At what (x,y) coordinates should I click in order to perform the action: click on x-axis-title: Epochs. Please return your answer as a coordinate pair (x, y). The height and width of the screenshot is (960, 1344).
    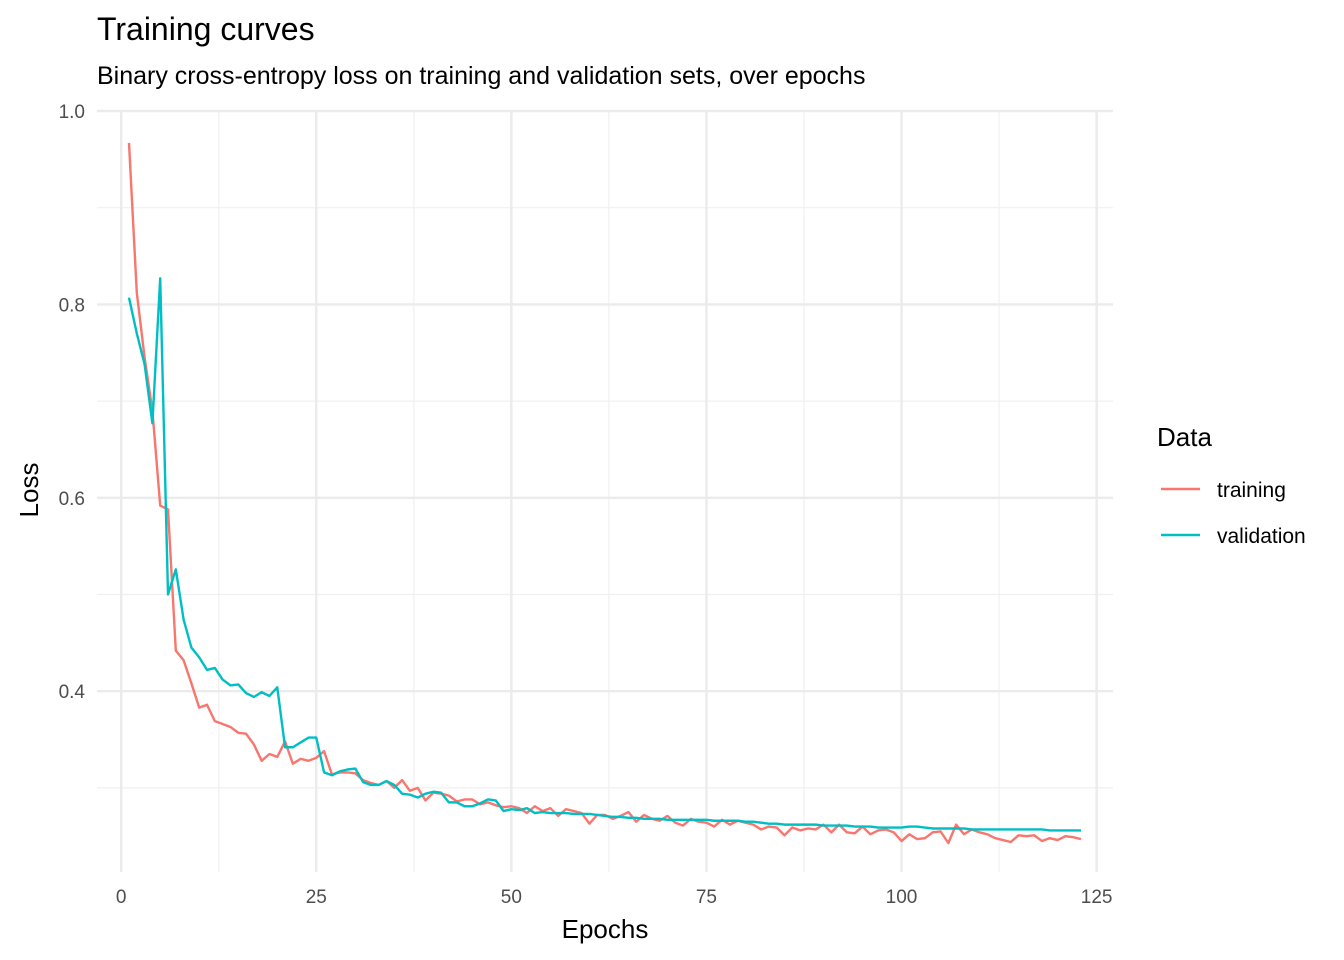
    Looking at the image, I should click on (605, 929).